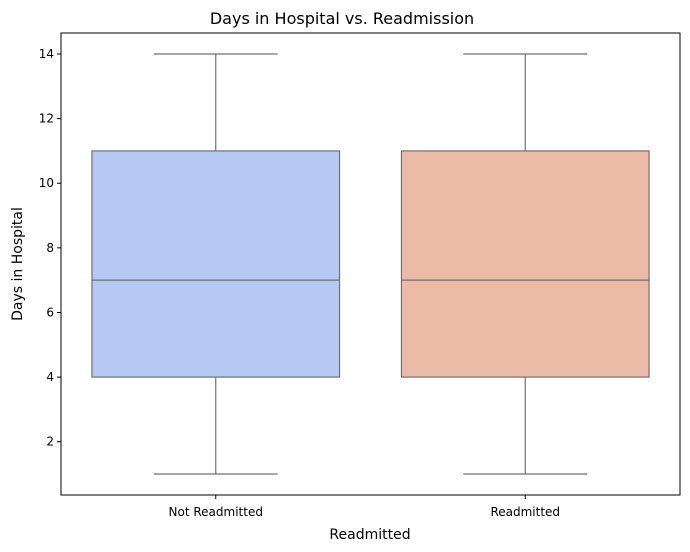 Image resolution: width=690 pixels, height=552 pixels. Describe the element at coordinates (525, 512) in the screenshot. I see `x-tick-label: Readmitted` at that location.